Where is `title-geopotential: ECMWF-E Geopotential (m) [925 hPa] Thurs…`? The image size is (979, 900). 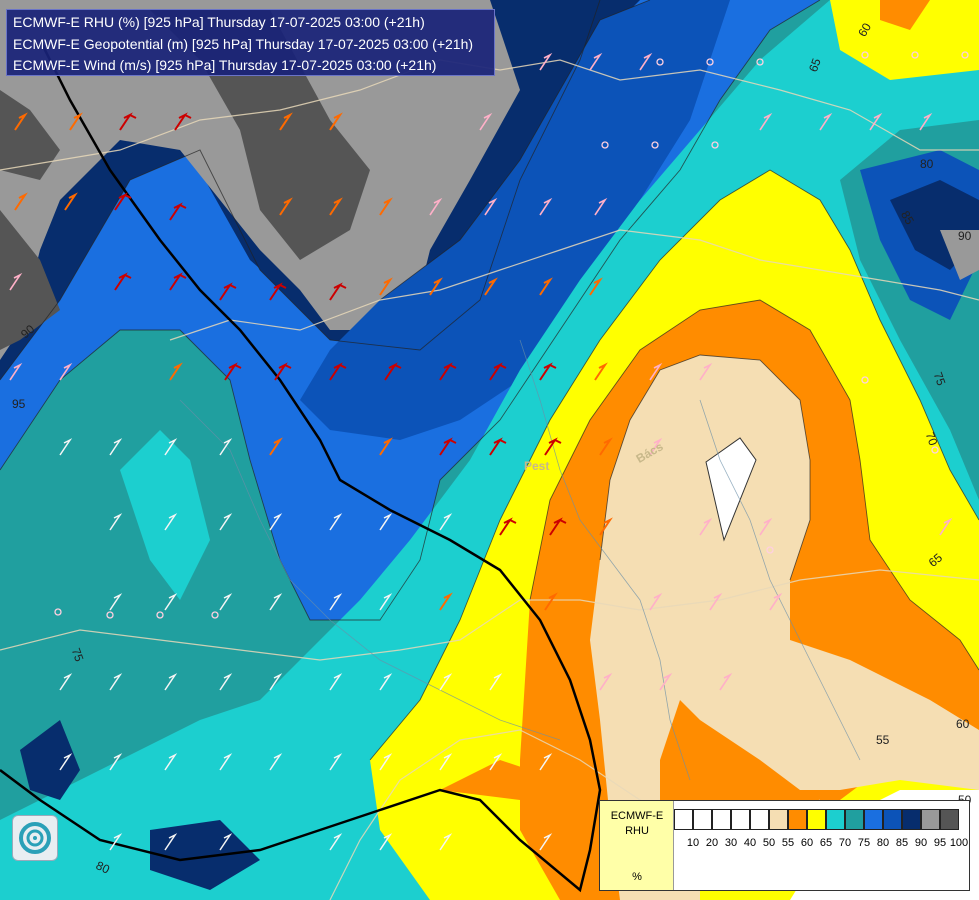 title-geopotential: ECMWF-E Geopotential (m) [925 hPa] Thurs… is located at coordinates (243, 43).